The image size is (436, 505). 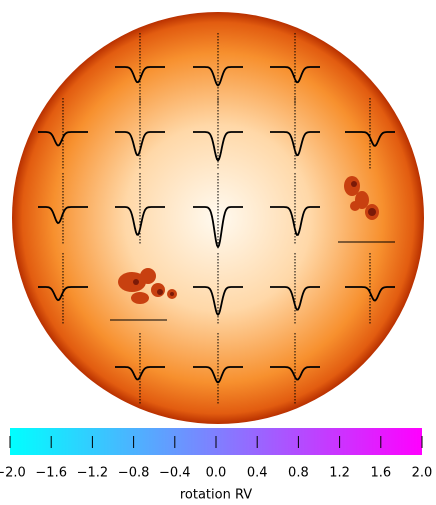 What do you see at coordinates (339, 473) in the screenshot?
I see `colorbar-tick-label: 1.2` at bounding box center [339, 473].